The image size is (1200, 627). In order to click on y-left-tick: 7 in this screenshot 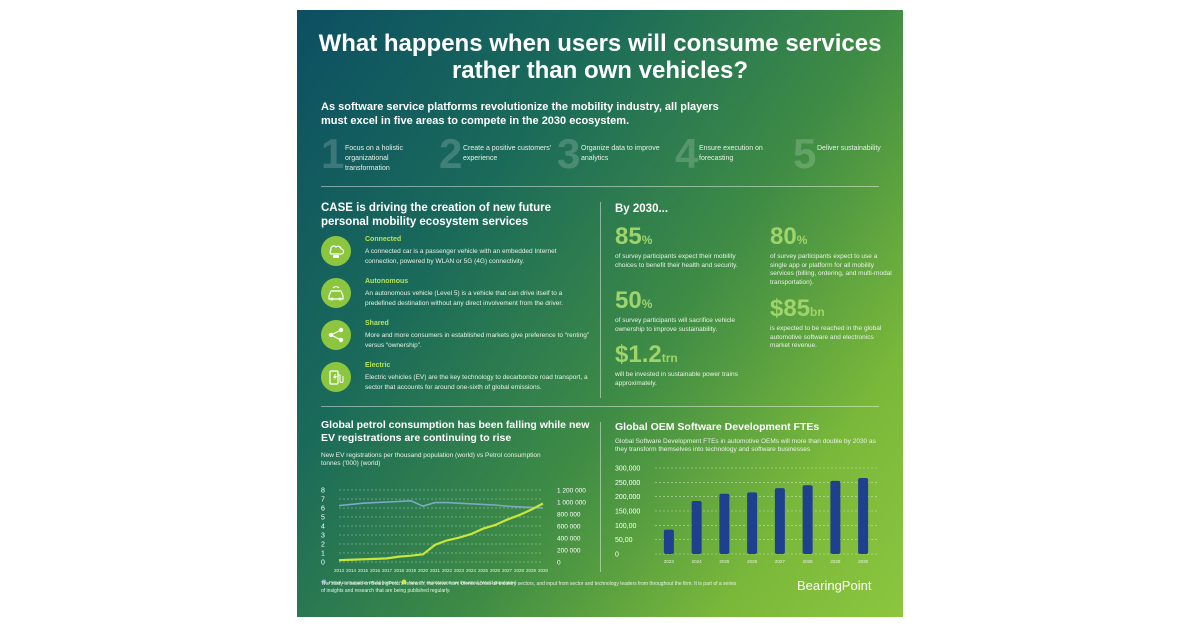, I will do `click(323, 500)`.